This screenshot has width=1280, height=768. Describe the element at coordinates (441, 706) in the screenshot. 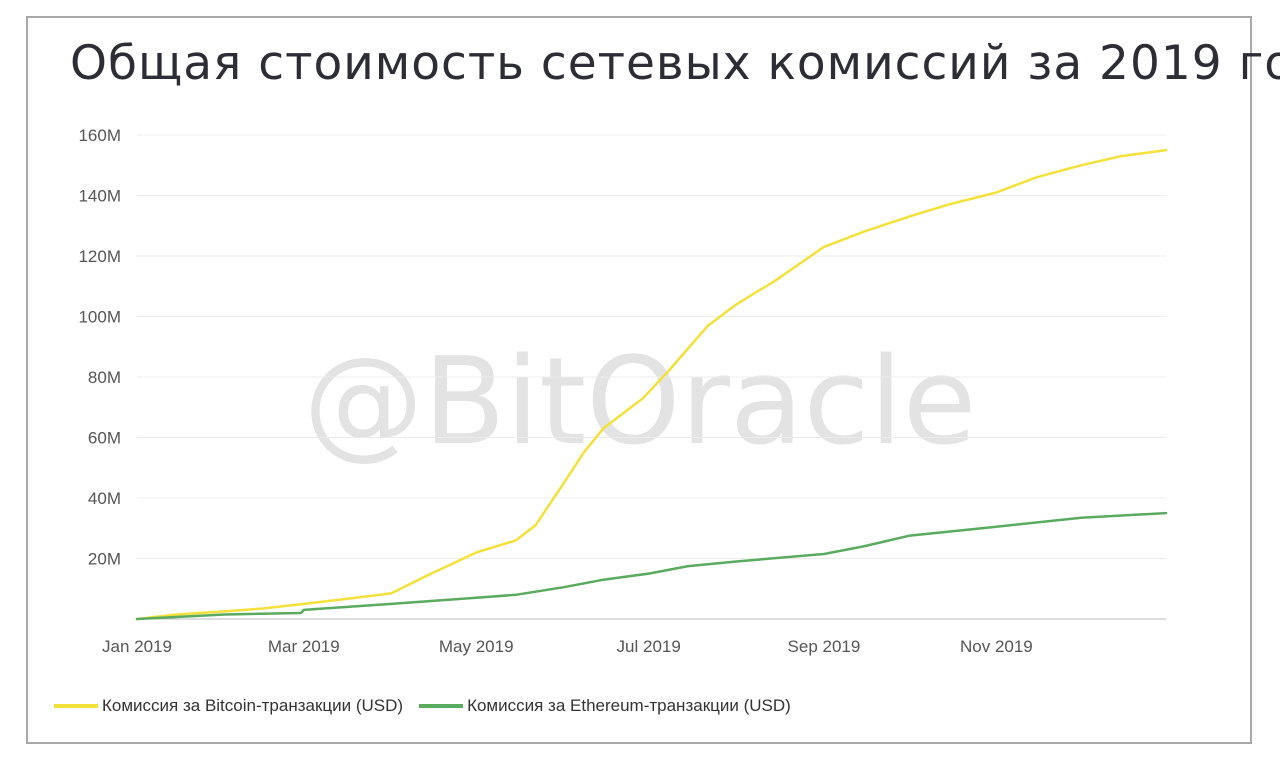

I see `legend-swatch-ethereum` at that location.